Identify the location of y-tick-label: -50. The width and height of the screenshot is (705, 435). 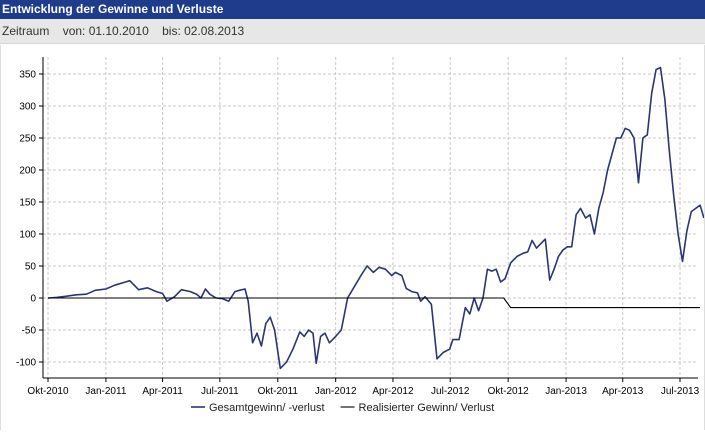
(29, 331).